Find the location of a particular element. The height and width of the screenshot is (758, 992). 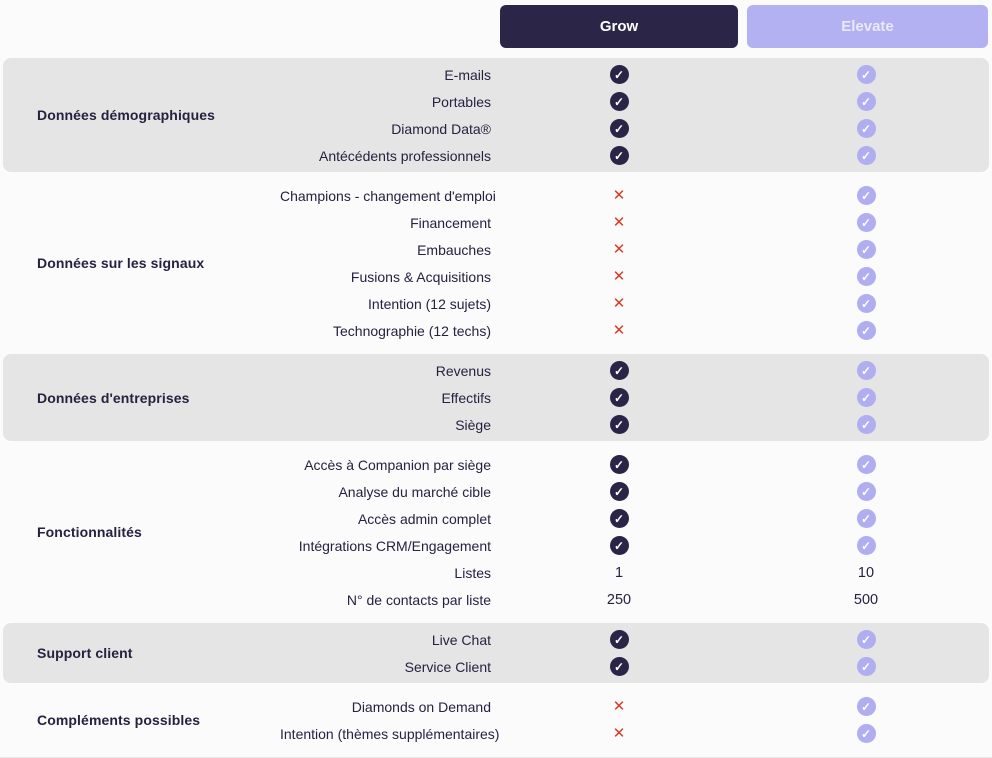

table-row: Intention (thèmes supplémentaires) ✕ ✓ is located at coordinates (634, 733).